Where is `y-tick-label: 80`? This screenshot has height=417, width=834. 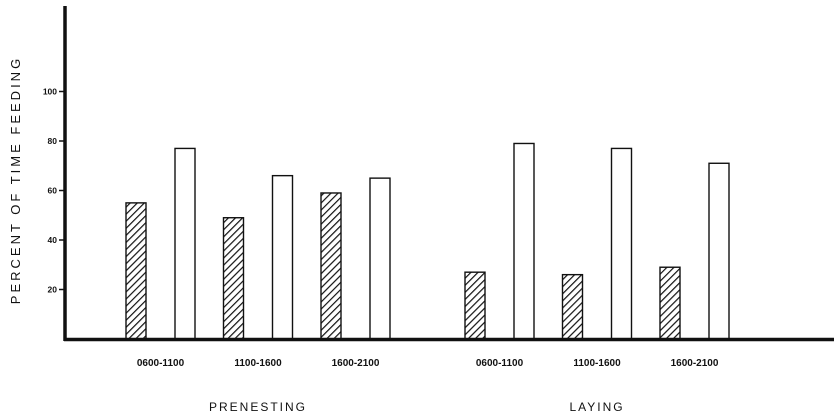 y-tick-label: 80 is located at coordinates (53, 141).